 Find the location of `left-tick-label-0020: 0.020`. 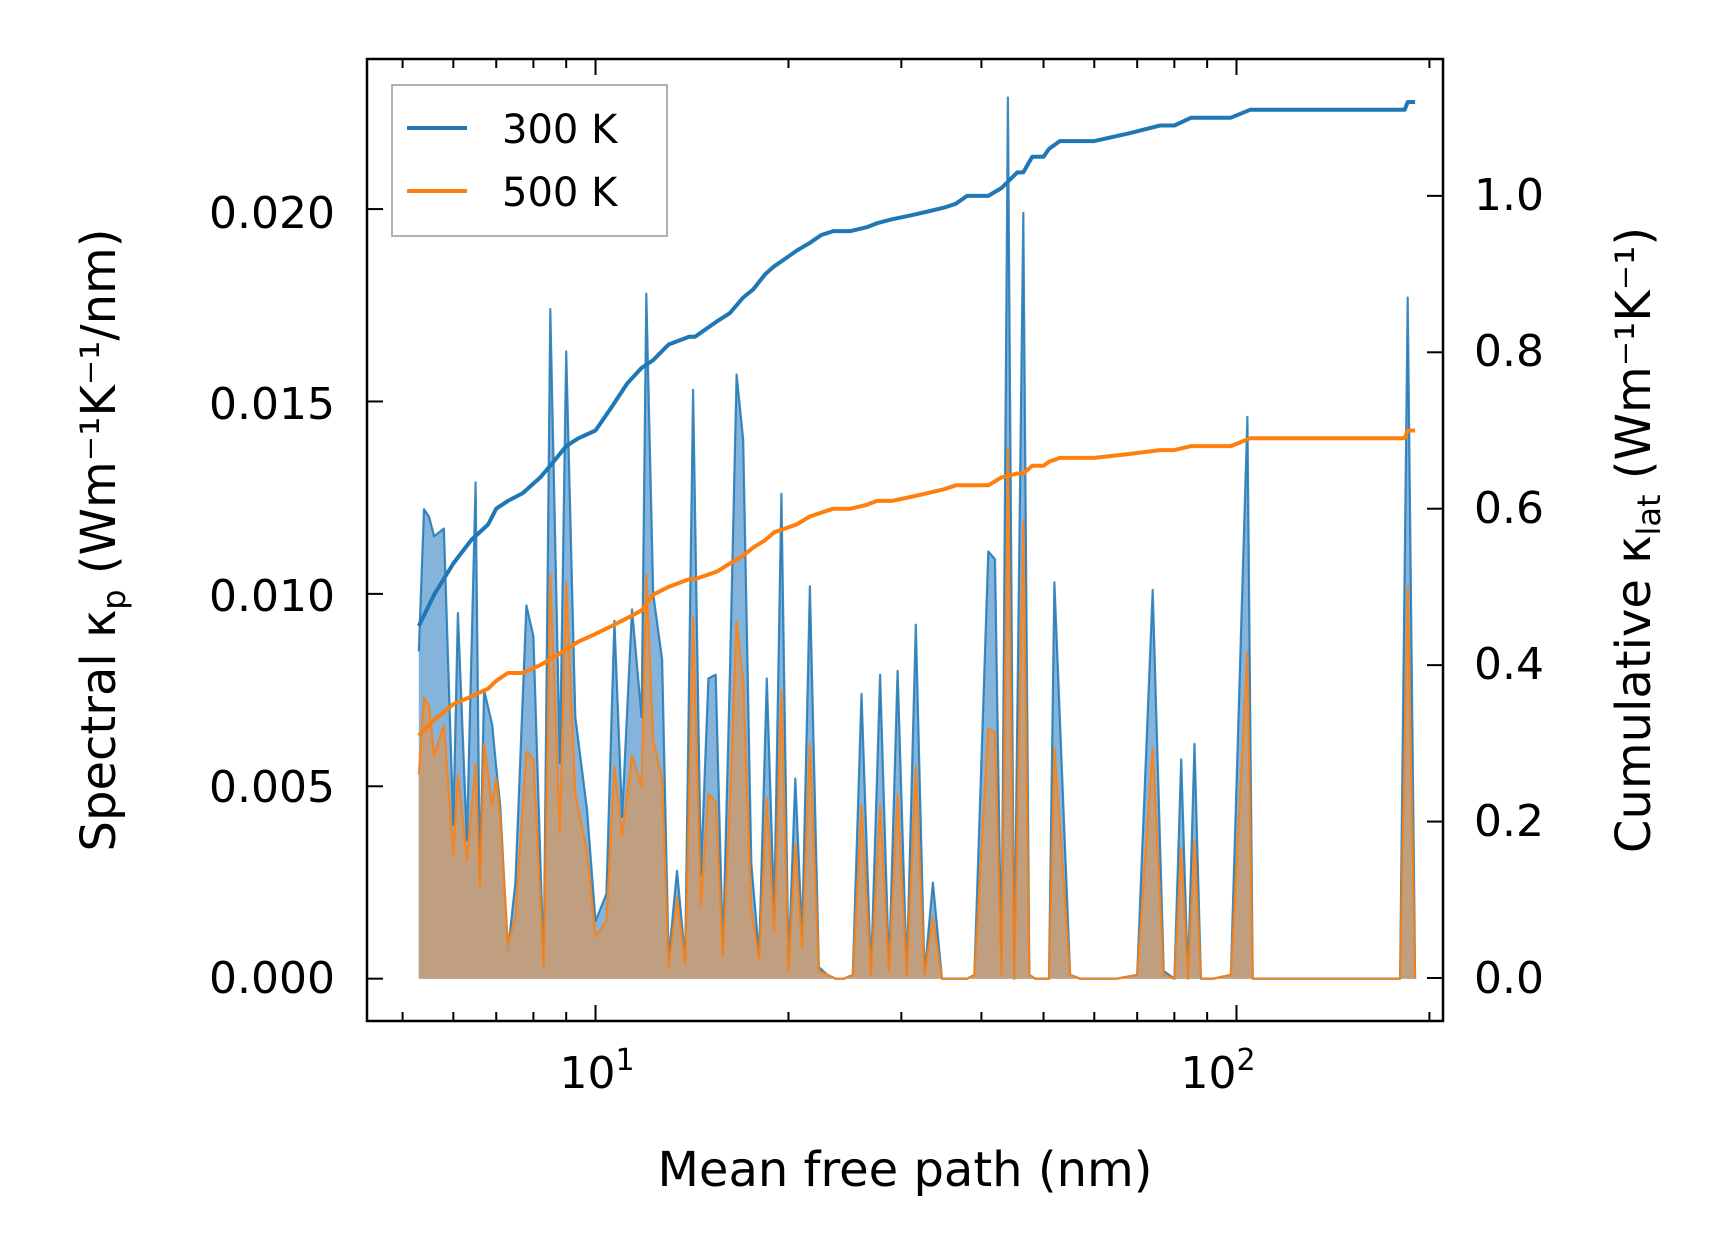

left-tick-label-0020: 0.020 is located at coordinates (272, 213).